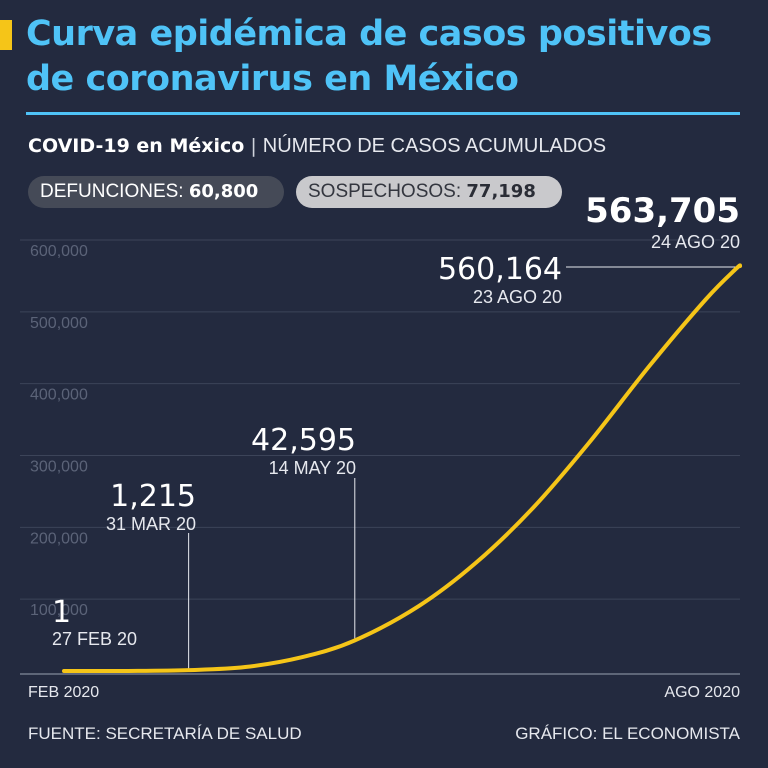  I want to click on annotation-value: 1, so click(61, 612).